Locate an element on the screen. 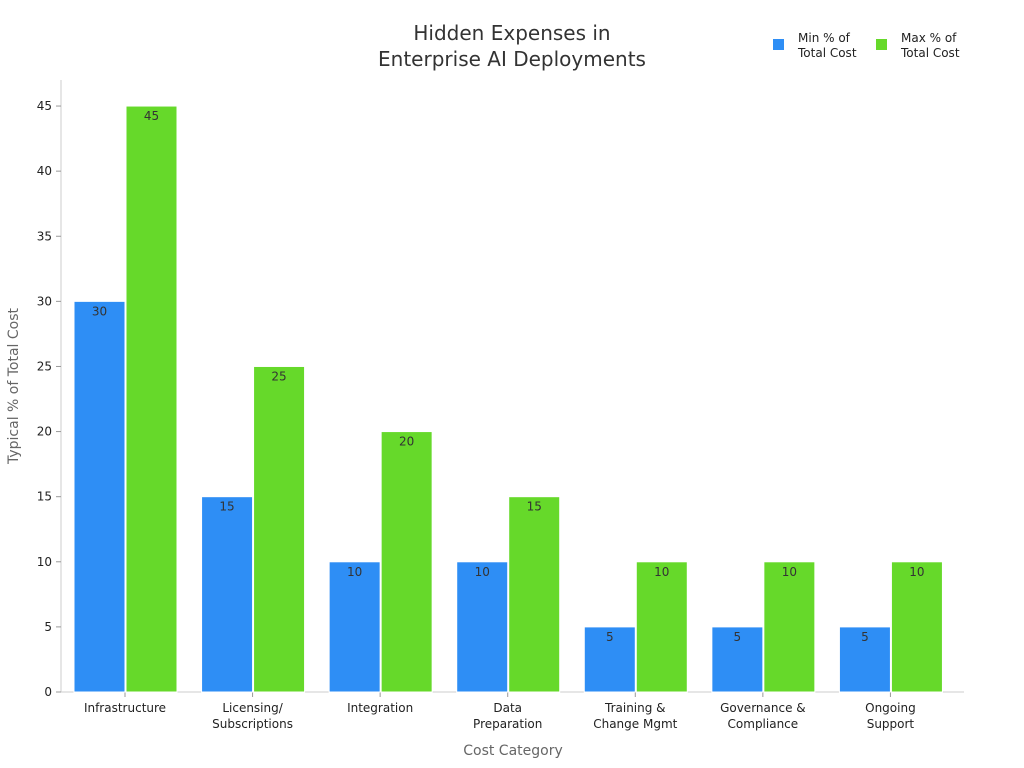 Image resolution: width=1024 pixels, height=768 pixels. legend-swatch-max is located at coordinates (881, 44).